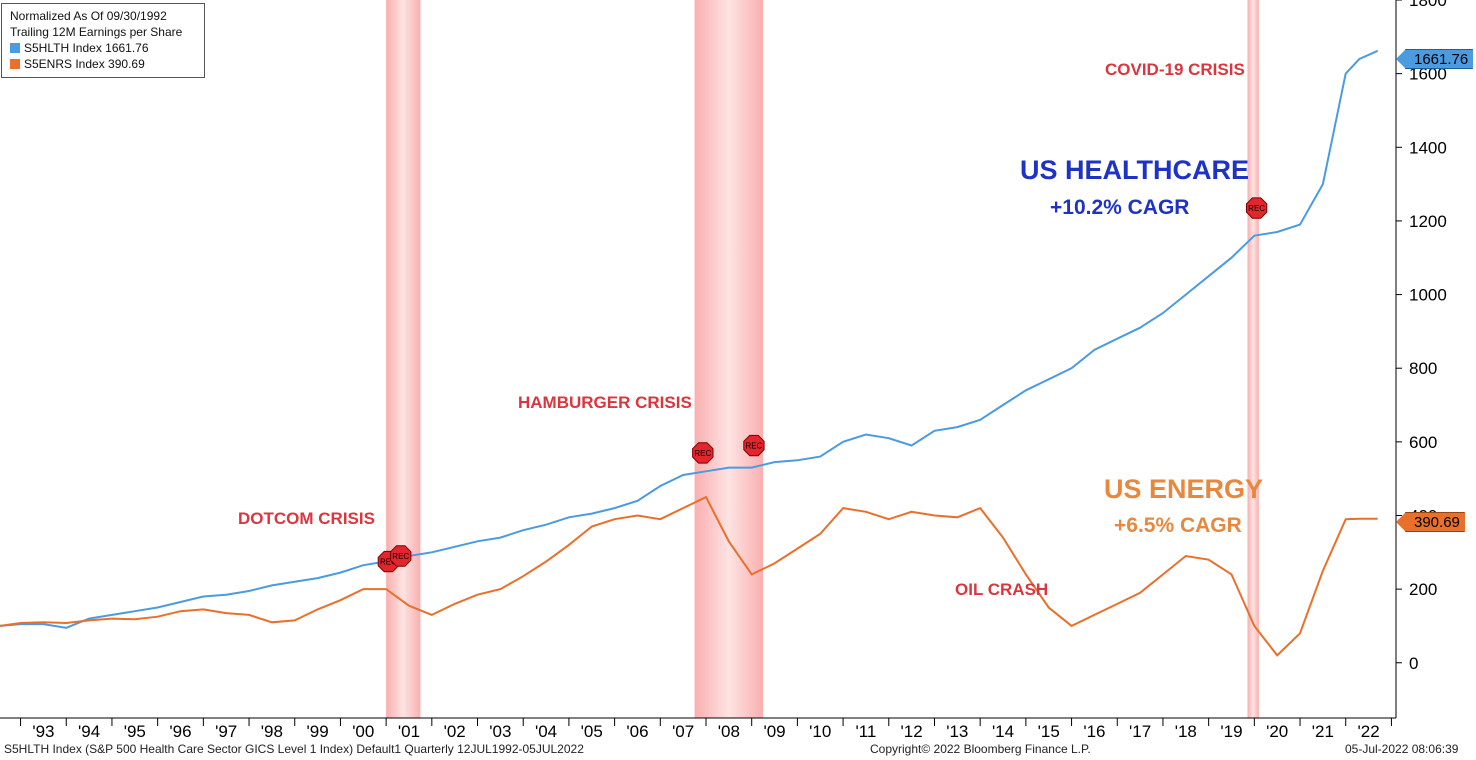  I want to click on annotation-hamburger: HAMBURGER CRISIS, so click(605, 402).